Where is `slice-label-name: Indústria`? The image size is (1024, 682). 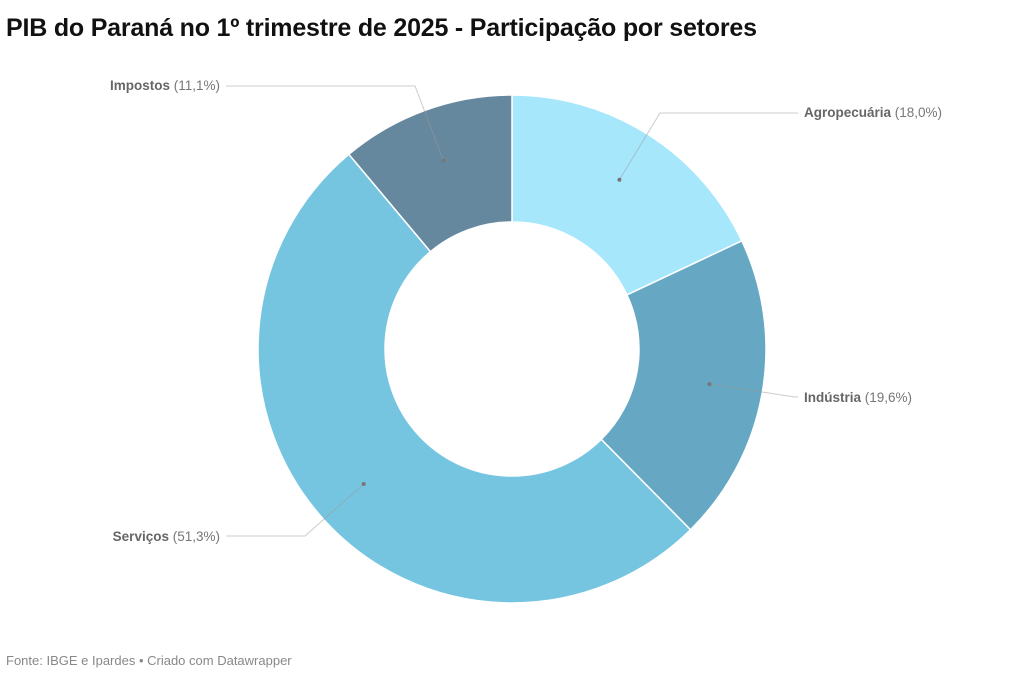 slice-label-name: Indústria is located at coordinates (832, 397).